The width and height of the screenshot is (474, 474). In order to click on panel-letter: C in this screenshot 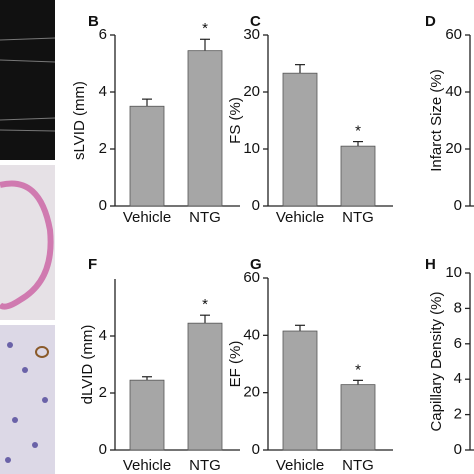, I will do `click(255, 21)`.